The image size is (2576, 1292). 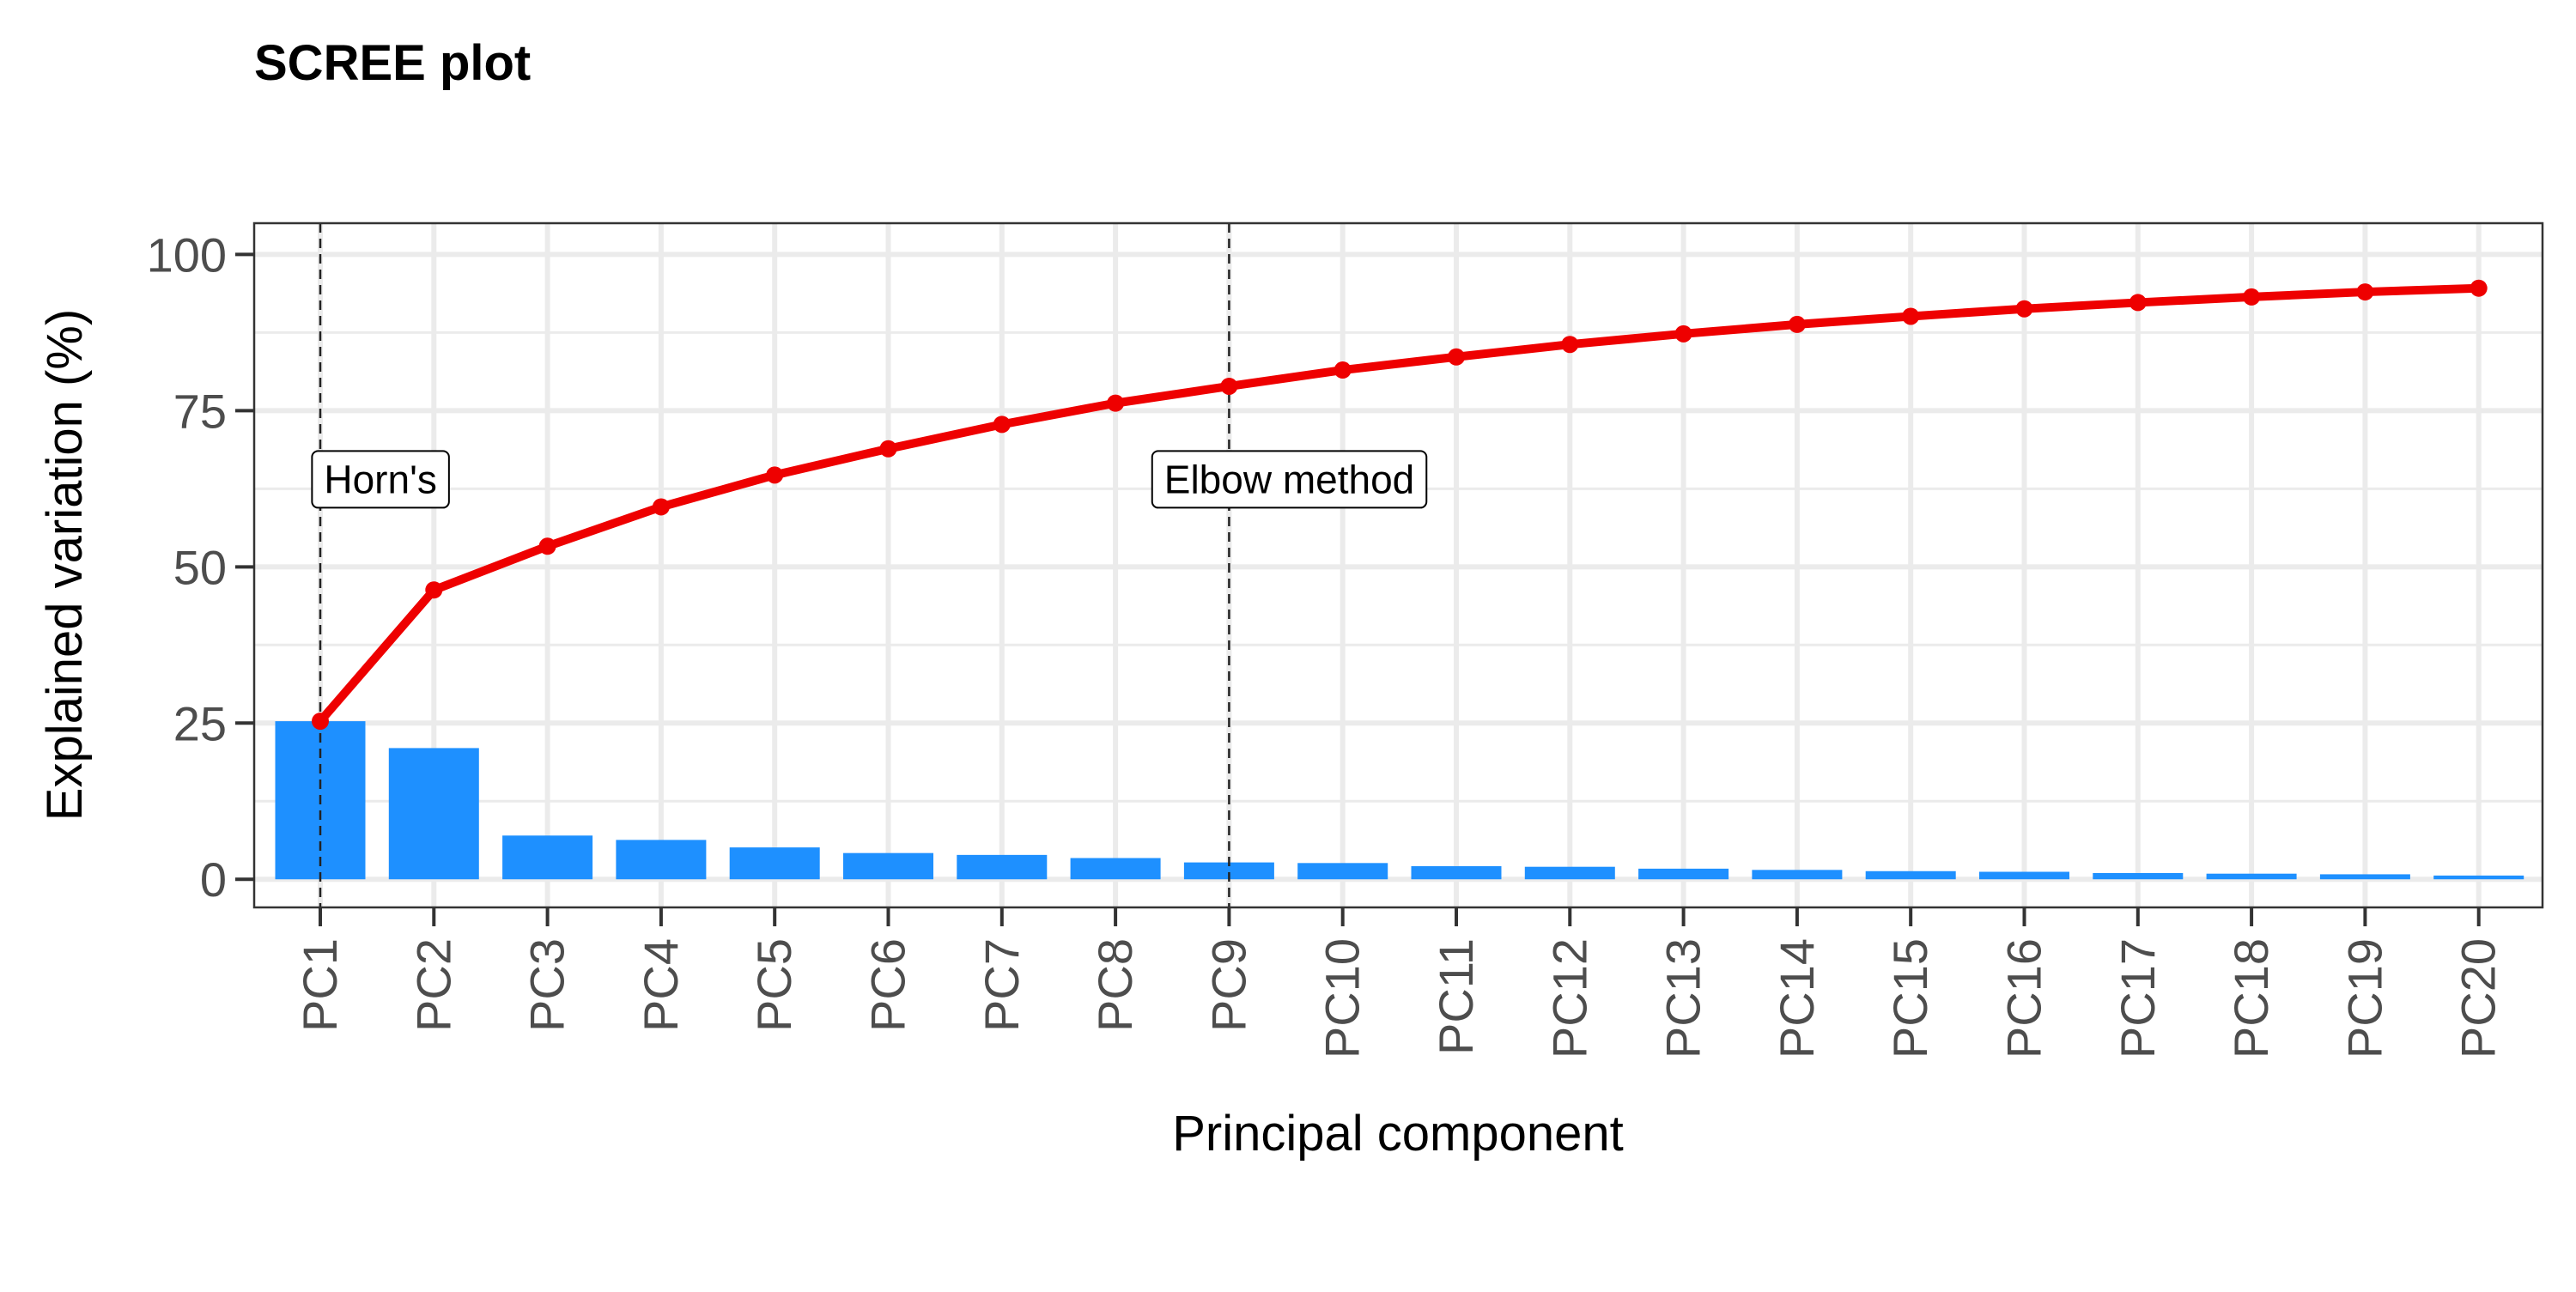 I want to click on y-tick-label: 100, so click(x=187, y=254).